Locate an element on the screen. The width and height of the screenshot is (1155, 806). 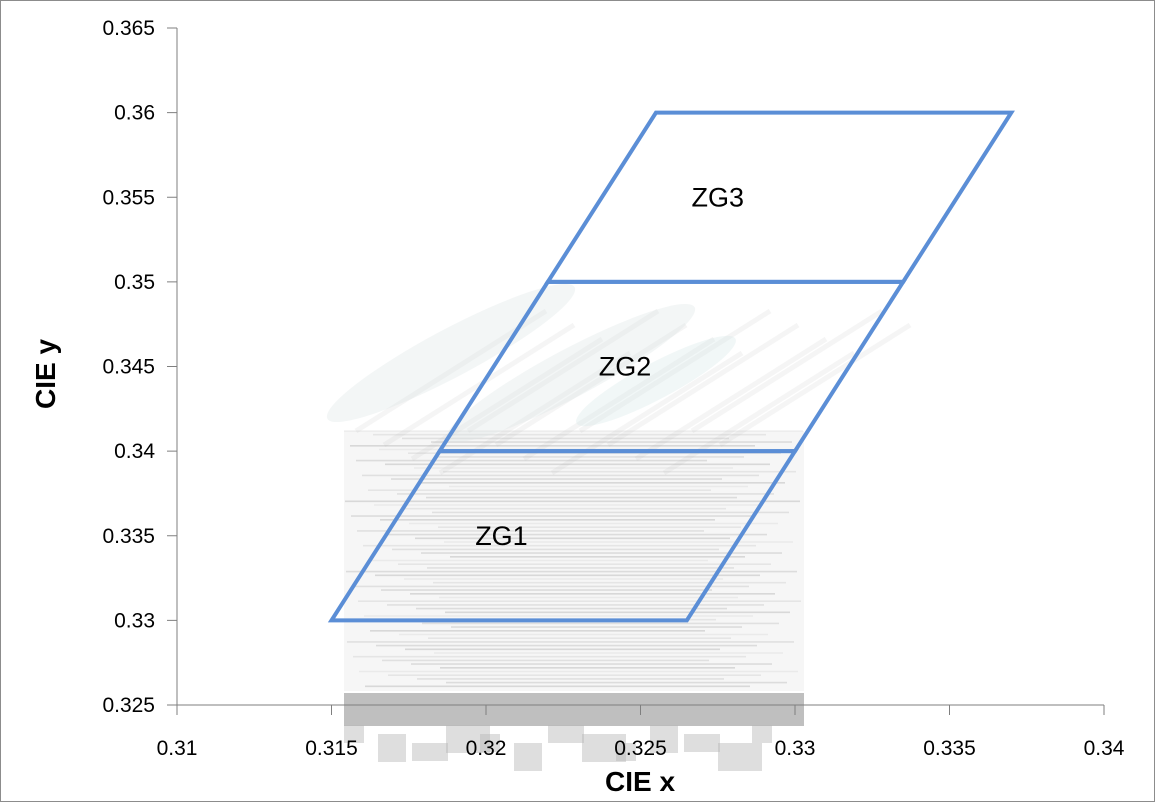
x-axis: 0.31 0.315 0.32 0.325 0.33 0.335 0.34 is located at coordinates (641, 732).